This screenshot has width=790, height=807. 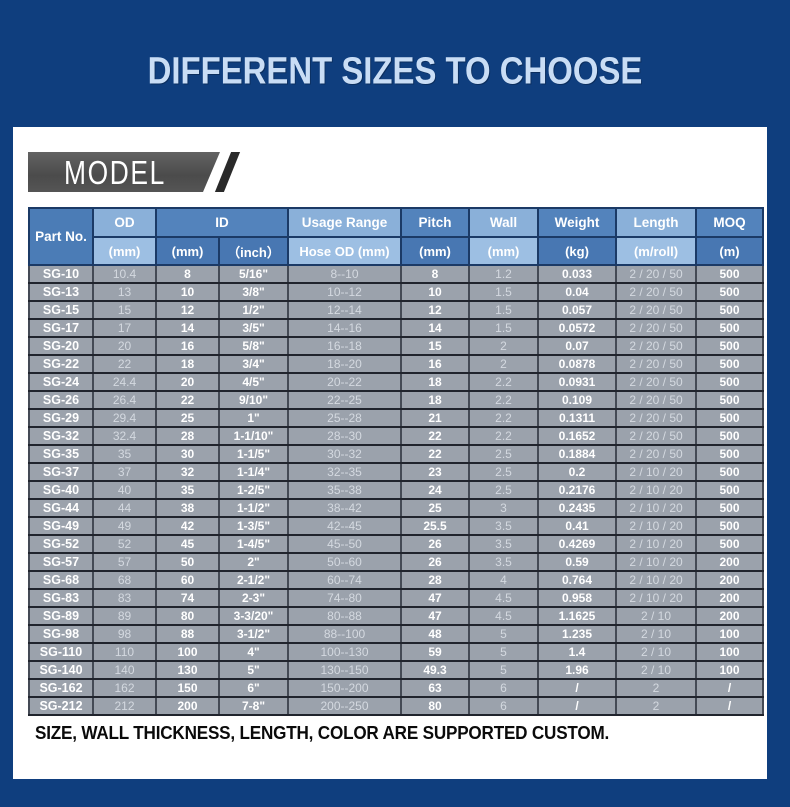 What do you see at coordinates (61, 508) in the screenshot?
I see `cell-part-no: SG-44` at bounding box center [61, 508].